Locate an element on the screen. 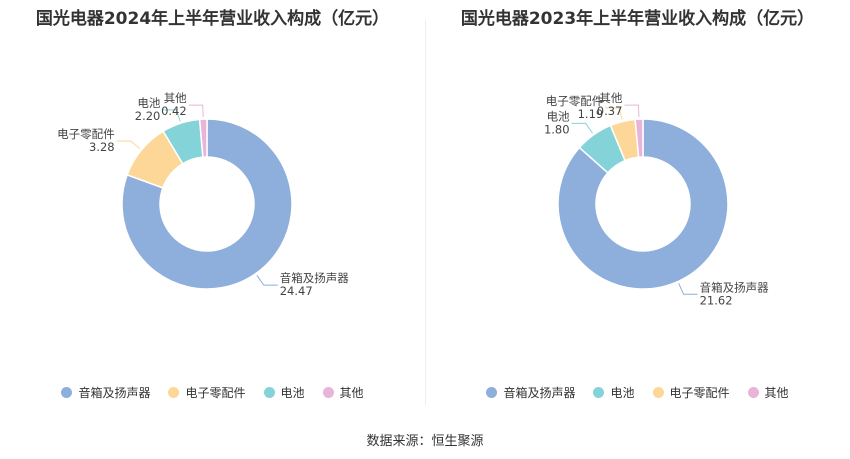 The image size is (850, 459). slice-name-label-1: 电子零配件 is located at coordinates (86, 134).